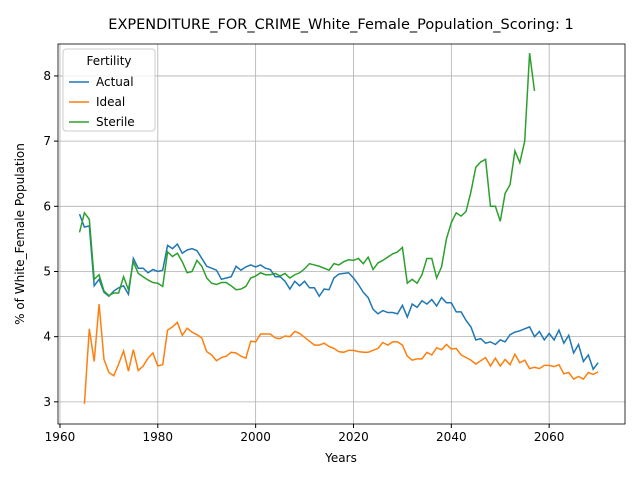  Describe the element at coordinates (115, 82) in the screenshot. I see `legend-label: Actual` at that location.